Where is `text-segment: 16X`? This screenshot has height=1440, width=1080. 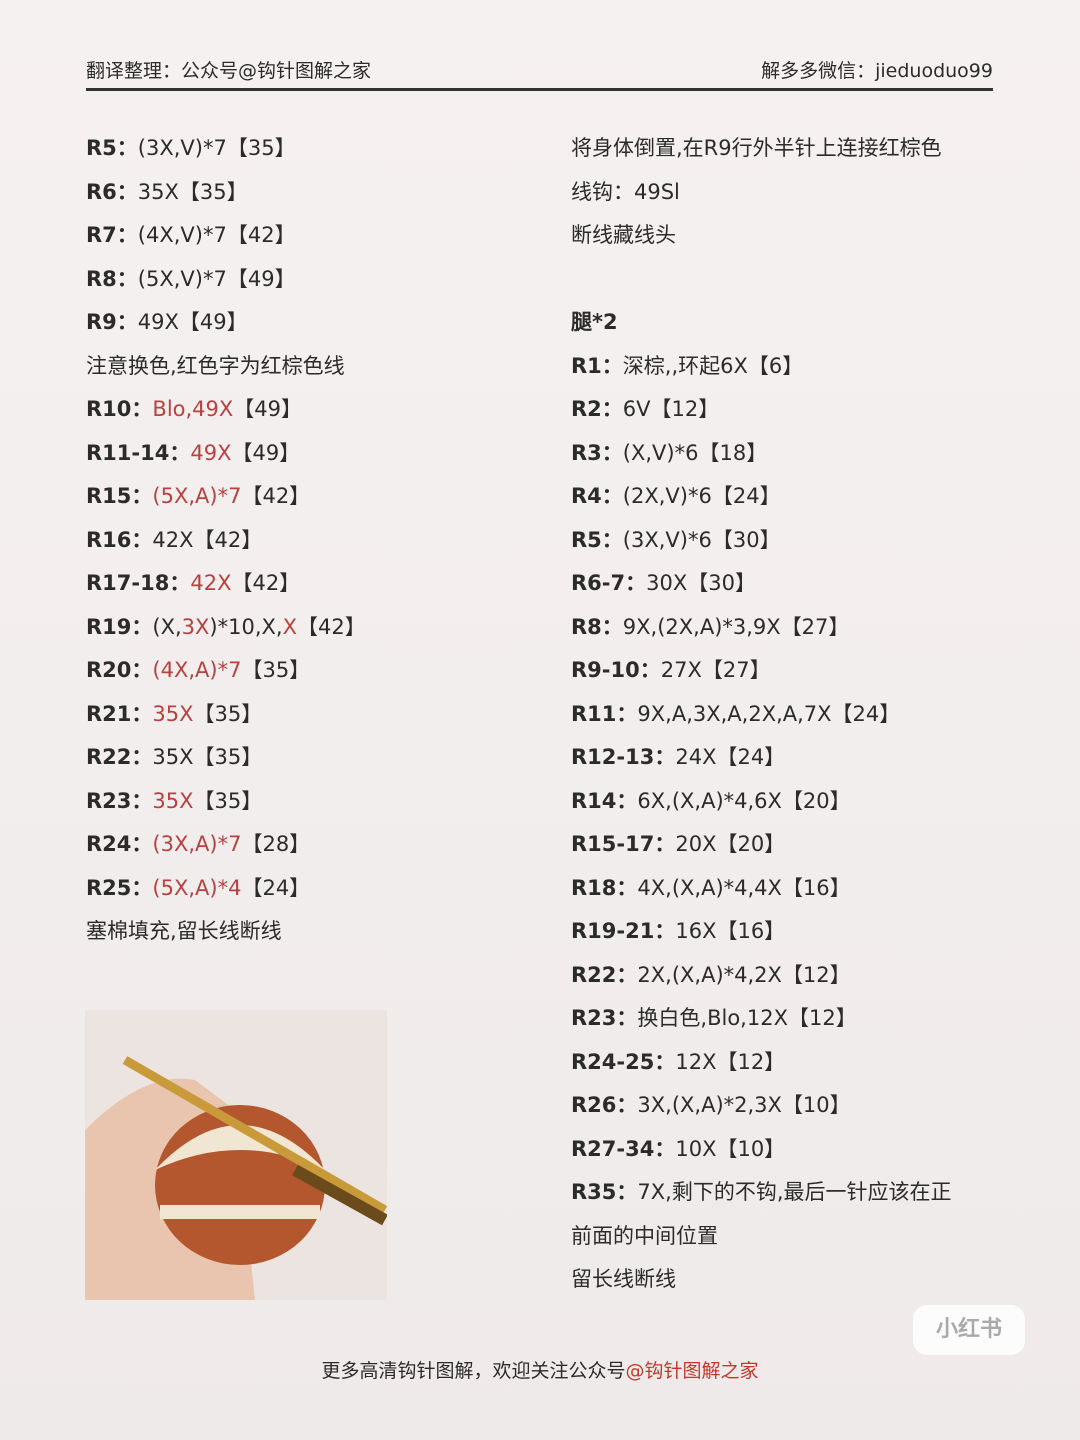 text-segment: 16X is located at coordinates (696, 931).